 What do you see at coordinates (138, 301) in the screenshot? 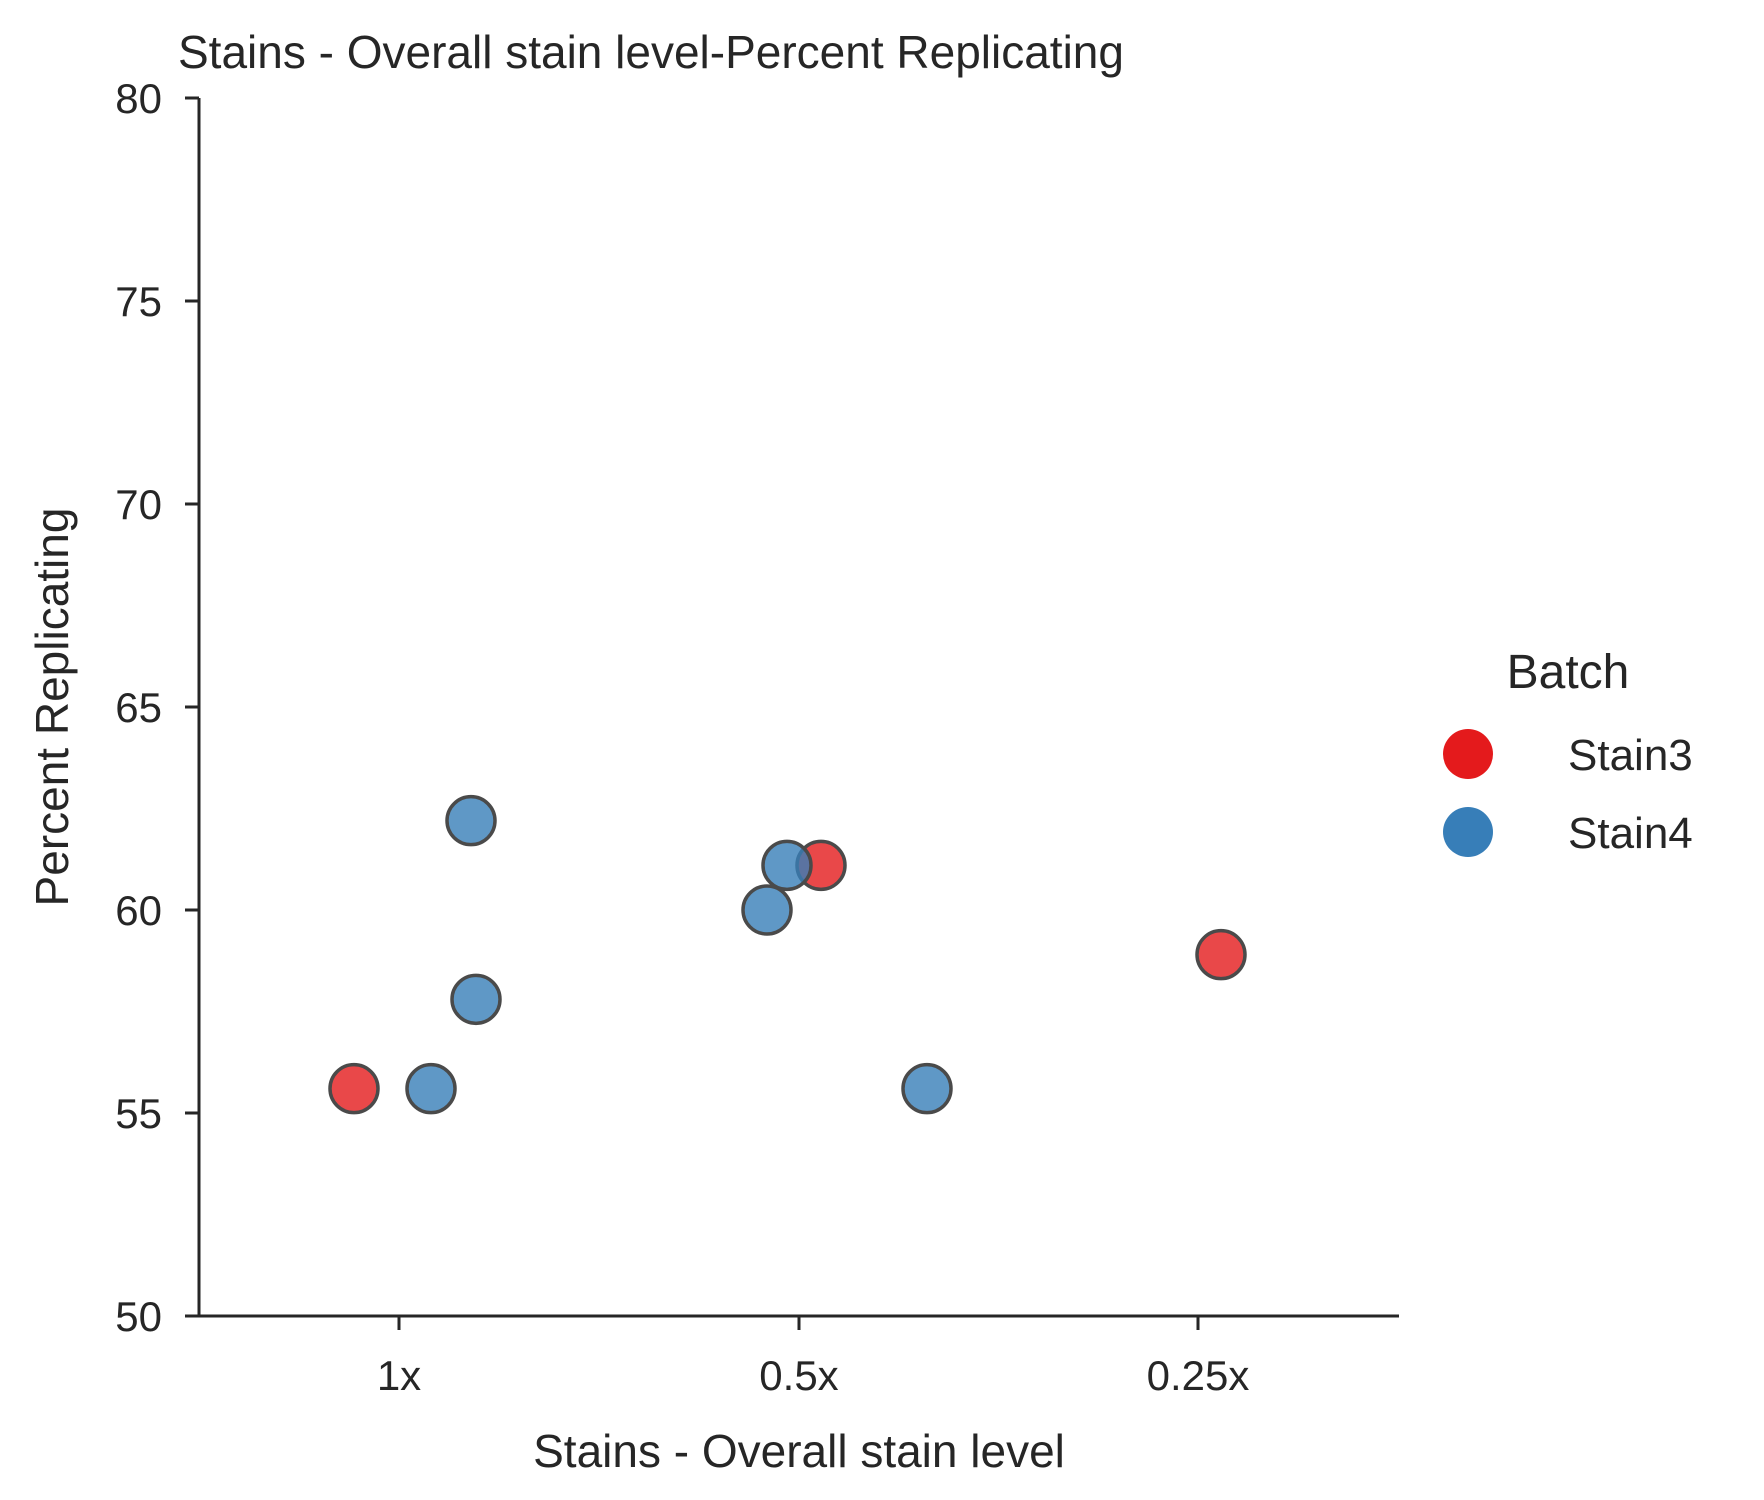
I see `y-tick-label: 75` at bounding box center [138, 301].